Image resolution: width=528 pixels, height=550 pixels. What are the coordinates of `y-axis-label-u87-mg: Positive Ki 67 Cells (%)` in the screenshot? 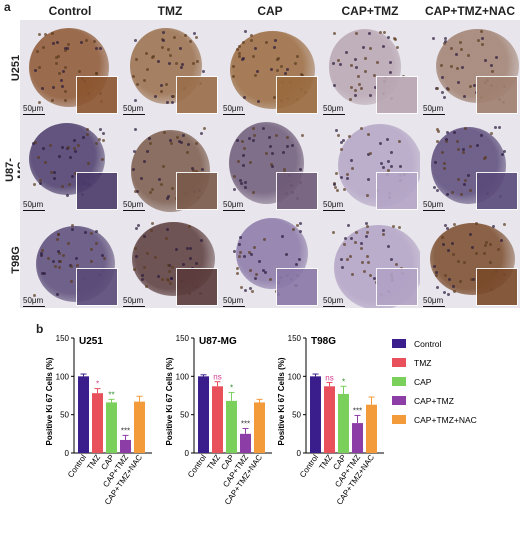 It's located at (169, 401).